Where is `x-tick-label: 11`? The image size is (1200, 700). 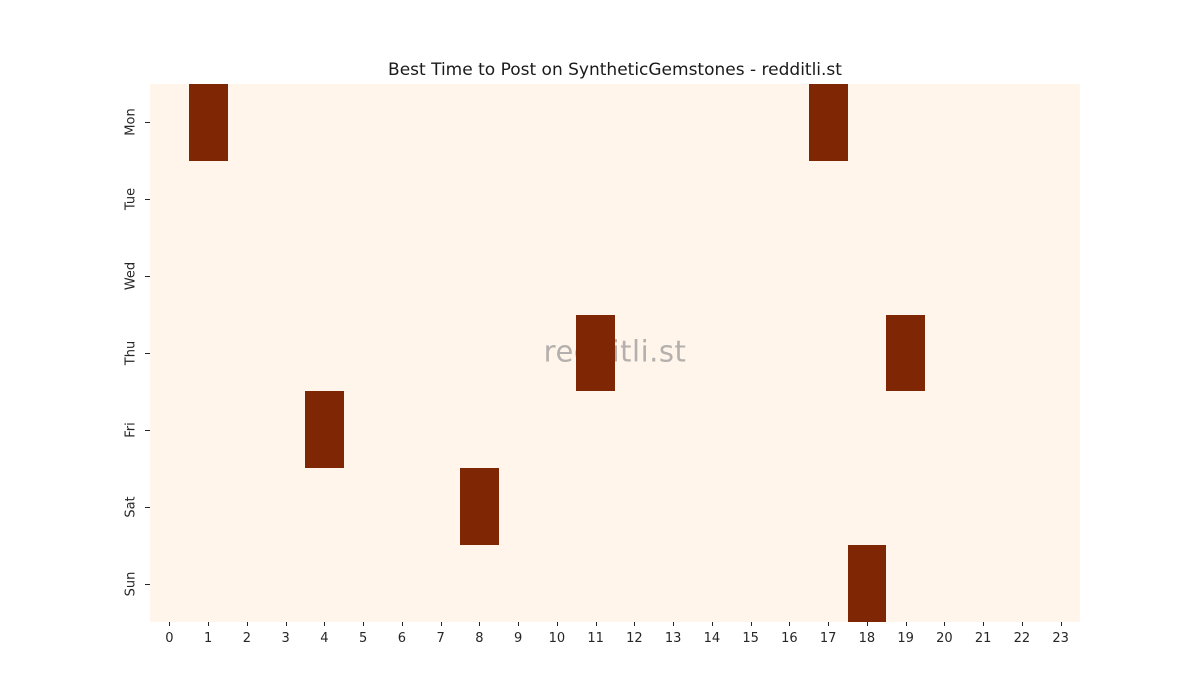 x-tick-label: 11 is located at coordinates (595, 638).